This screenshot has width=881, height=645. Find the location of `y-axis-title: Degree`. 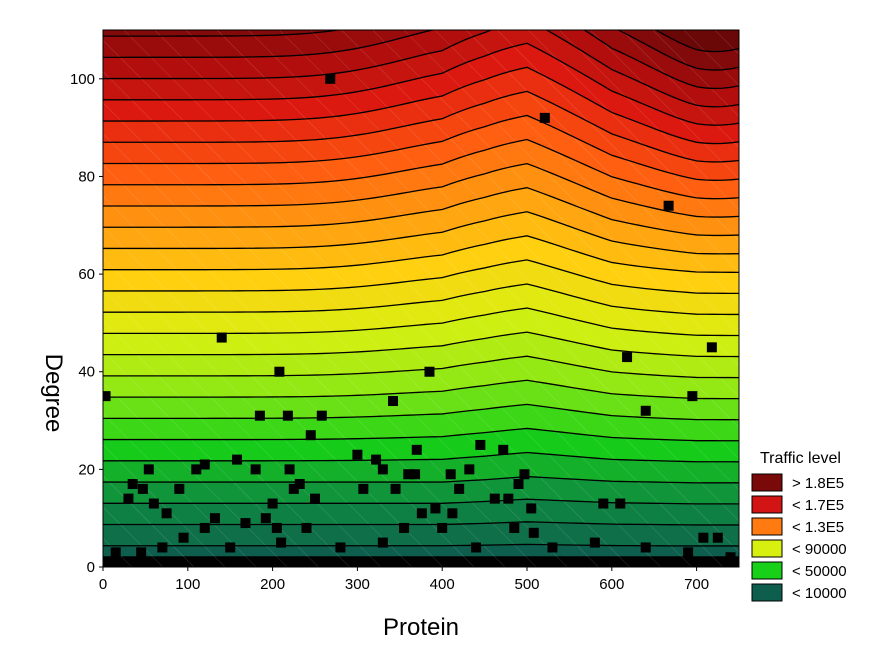

y-axis-title: Degree is located at coordinates (53, 393).